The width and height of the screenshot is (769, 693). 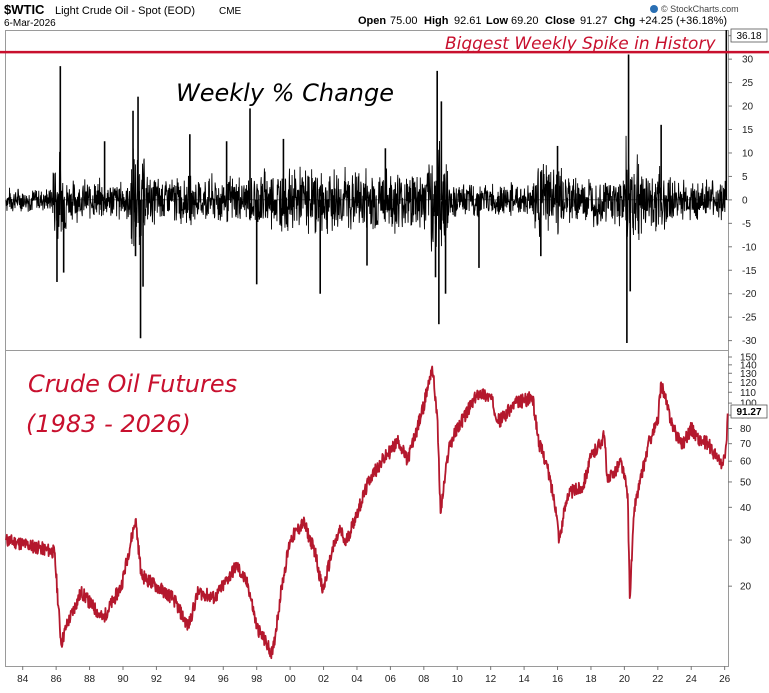 I want to click on stockcharts-logo-icon, so click(x=654, y=9).